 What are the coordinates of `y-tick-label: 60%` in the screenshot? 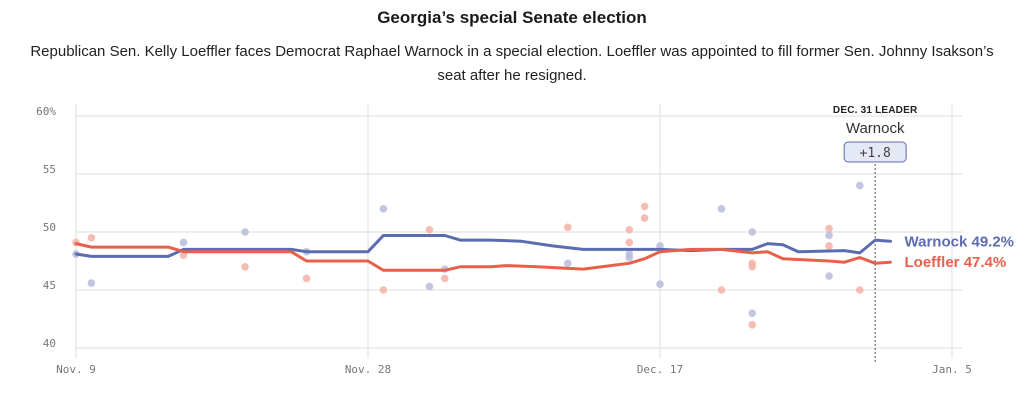 It's located at (46, 111).